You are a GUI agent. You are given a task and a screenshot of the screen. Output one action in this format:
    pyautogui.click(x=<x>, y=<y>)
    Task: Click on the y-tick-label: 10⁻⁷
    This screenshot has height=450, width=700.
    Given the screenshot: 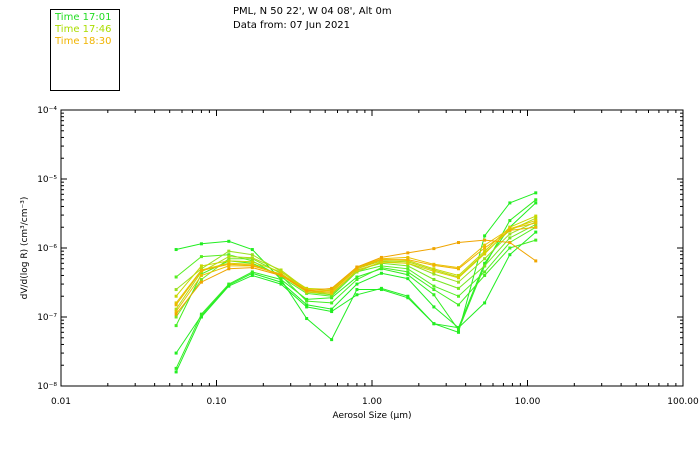 What is the action you would take?
    pyautogui.click(x=47, y=318)
    